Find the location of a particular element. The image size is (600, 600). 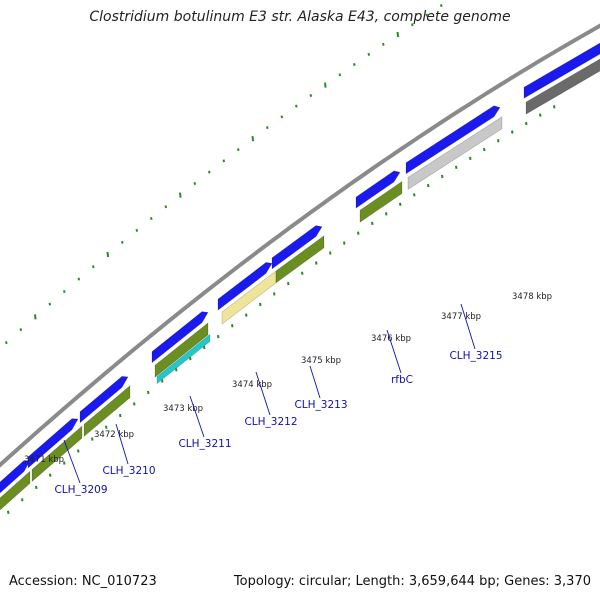

cyan-gene-bar is located at coordinates (183, 359).